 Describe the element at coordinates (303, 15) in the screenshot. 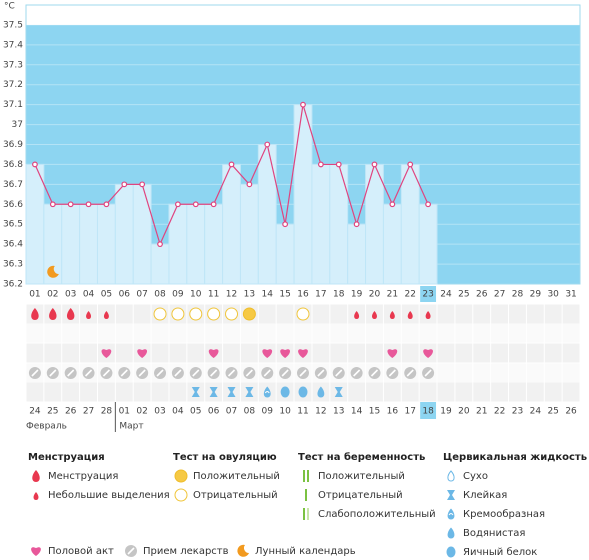

I see `plot-top` at that location.